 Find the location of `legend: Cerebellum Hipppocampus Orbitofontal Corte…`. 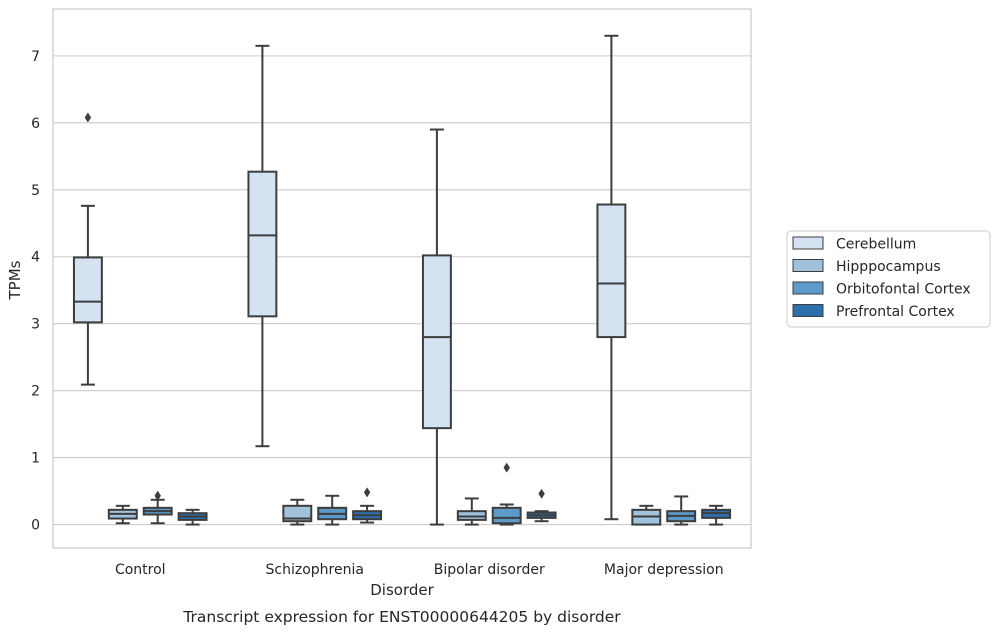

legend: Cerebellum Hipppocampus Orbitofontal Corte… is located at coordinates (888, 279).